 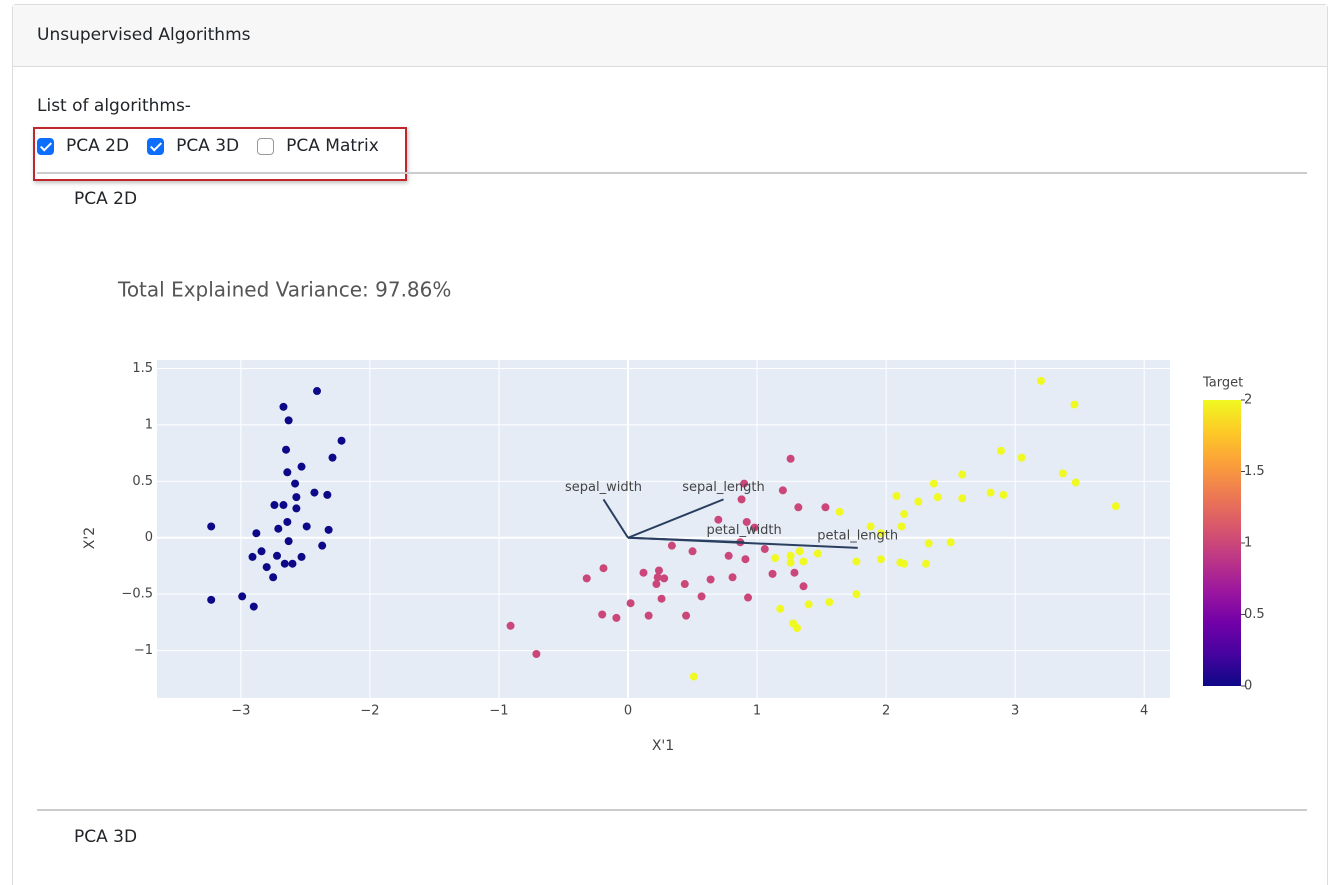 What do you see at coordinates (114, 106) in the screenshot?
I see `list-label: List of algorithms-` at bounding box center [114, 106].